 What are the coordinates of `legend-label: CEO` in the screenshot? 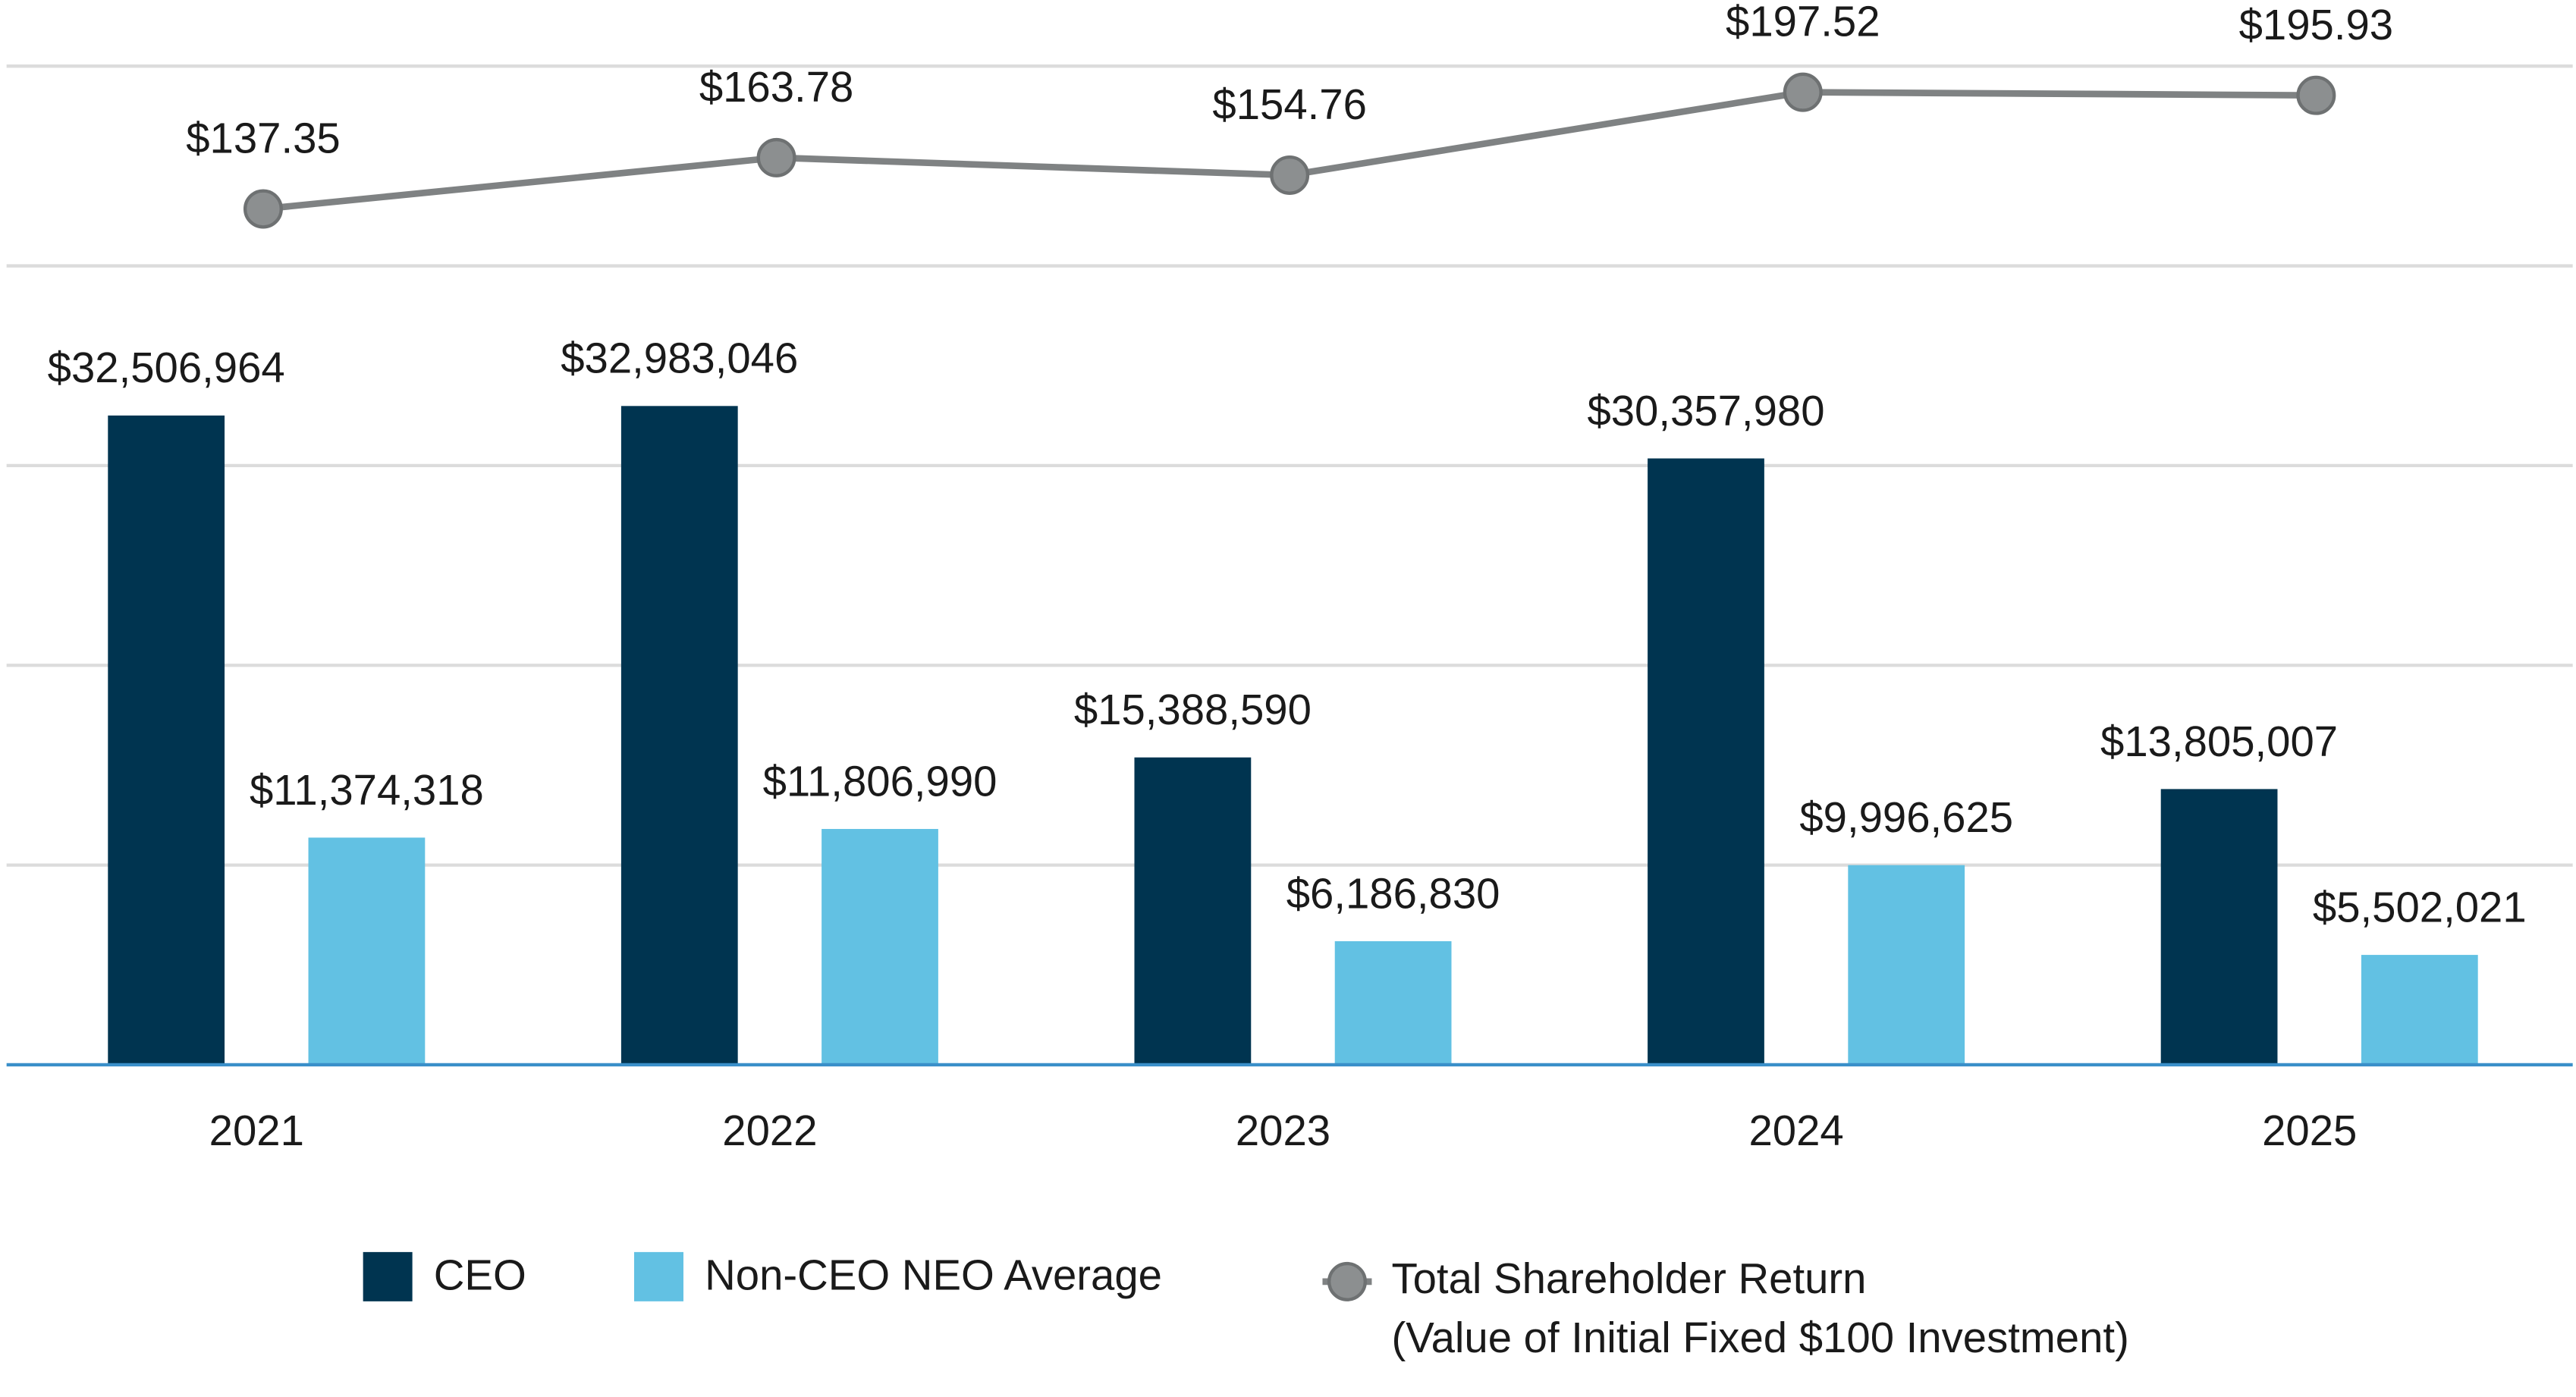 It's located at (480, 1274).